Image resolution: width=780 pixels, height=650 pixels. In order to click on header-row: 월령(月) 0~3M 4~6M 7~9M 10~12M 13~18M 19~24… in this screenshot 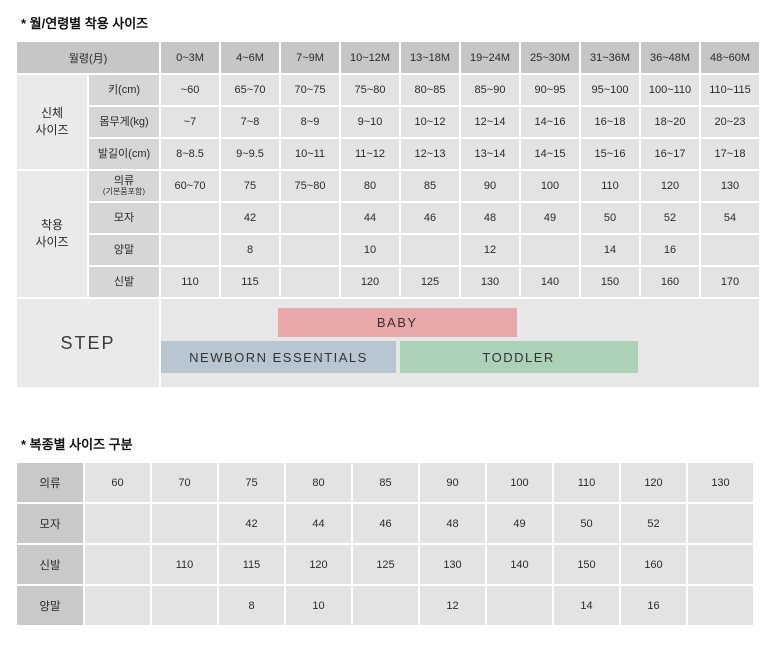, I will do `click(388, 57)`.